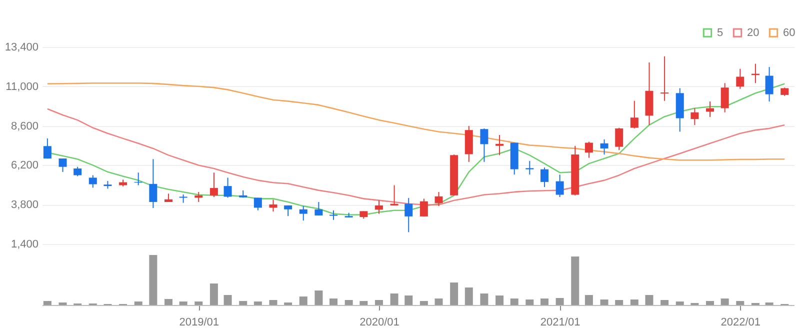 The image size is (809, 330). I want to click on y-tick-label: 3,800, so click(24, 205).